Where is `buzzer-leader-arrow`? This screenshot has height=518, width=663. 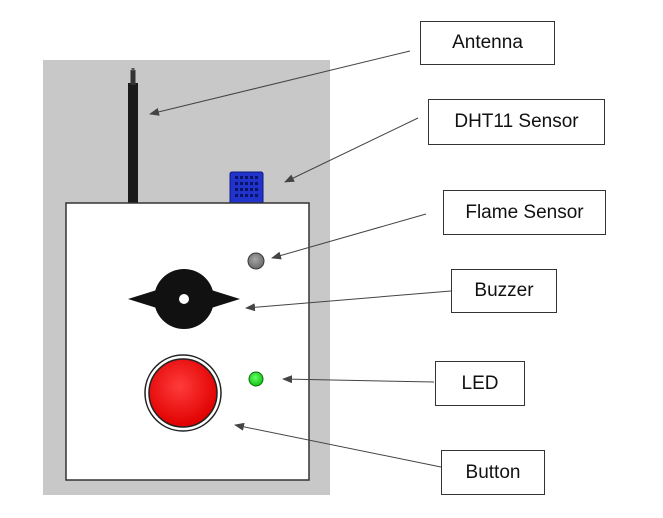
buzzer-leader-arrow is located at coordinates (348, 301).